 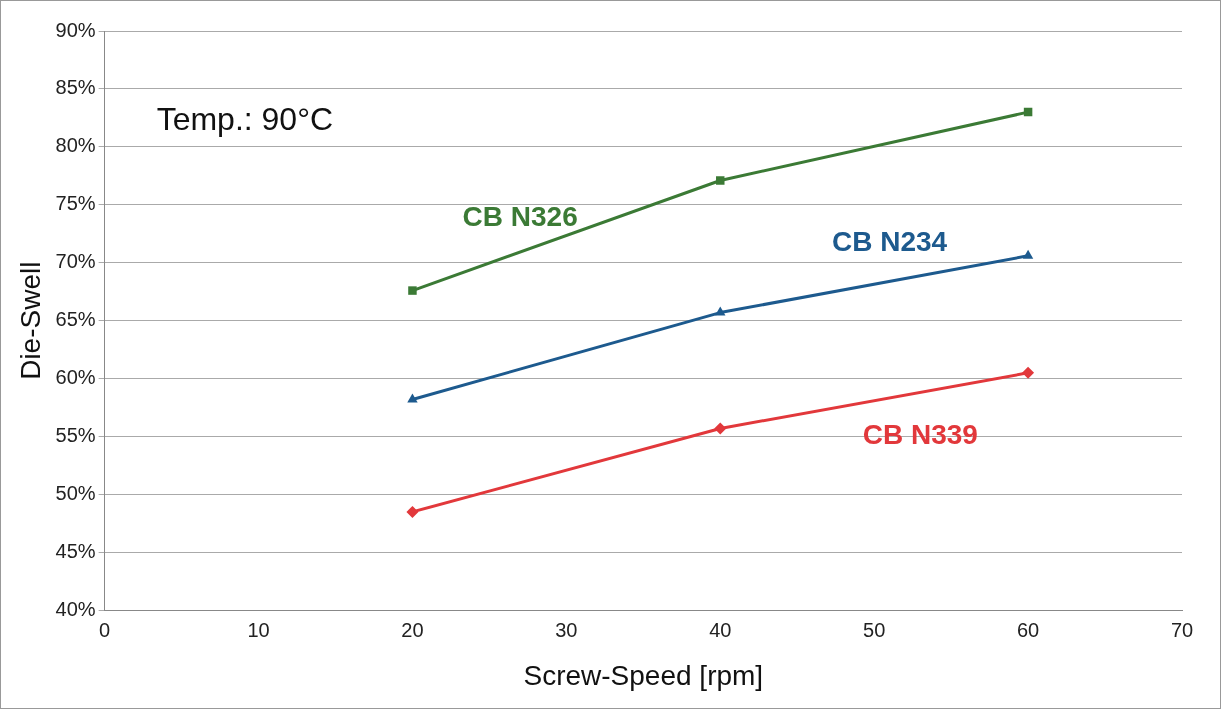 What do you see at coordinates (258, 629) in the screenshot?
I see `x-tick-label: 10` at bounding box center [258, 629].